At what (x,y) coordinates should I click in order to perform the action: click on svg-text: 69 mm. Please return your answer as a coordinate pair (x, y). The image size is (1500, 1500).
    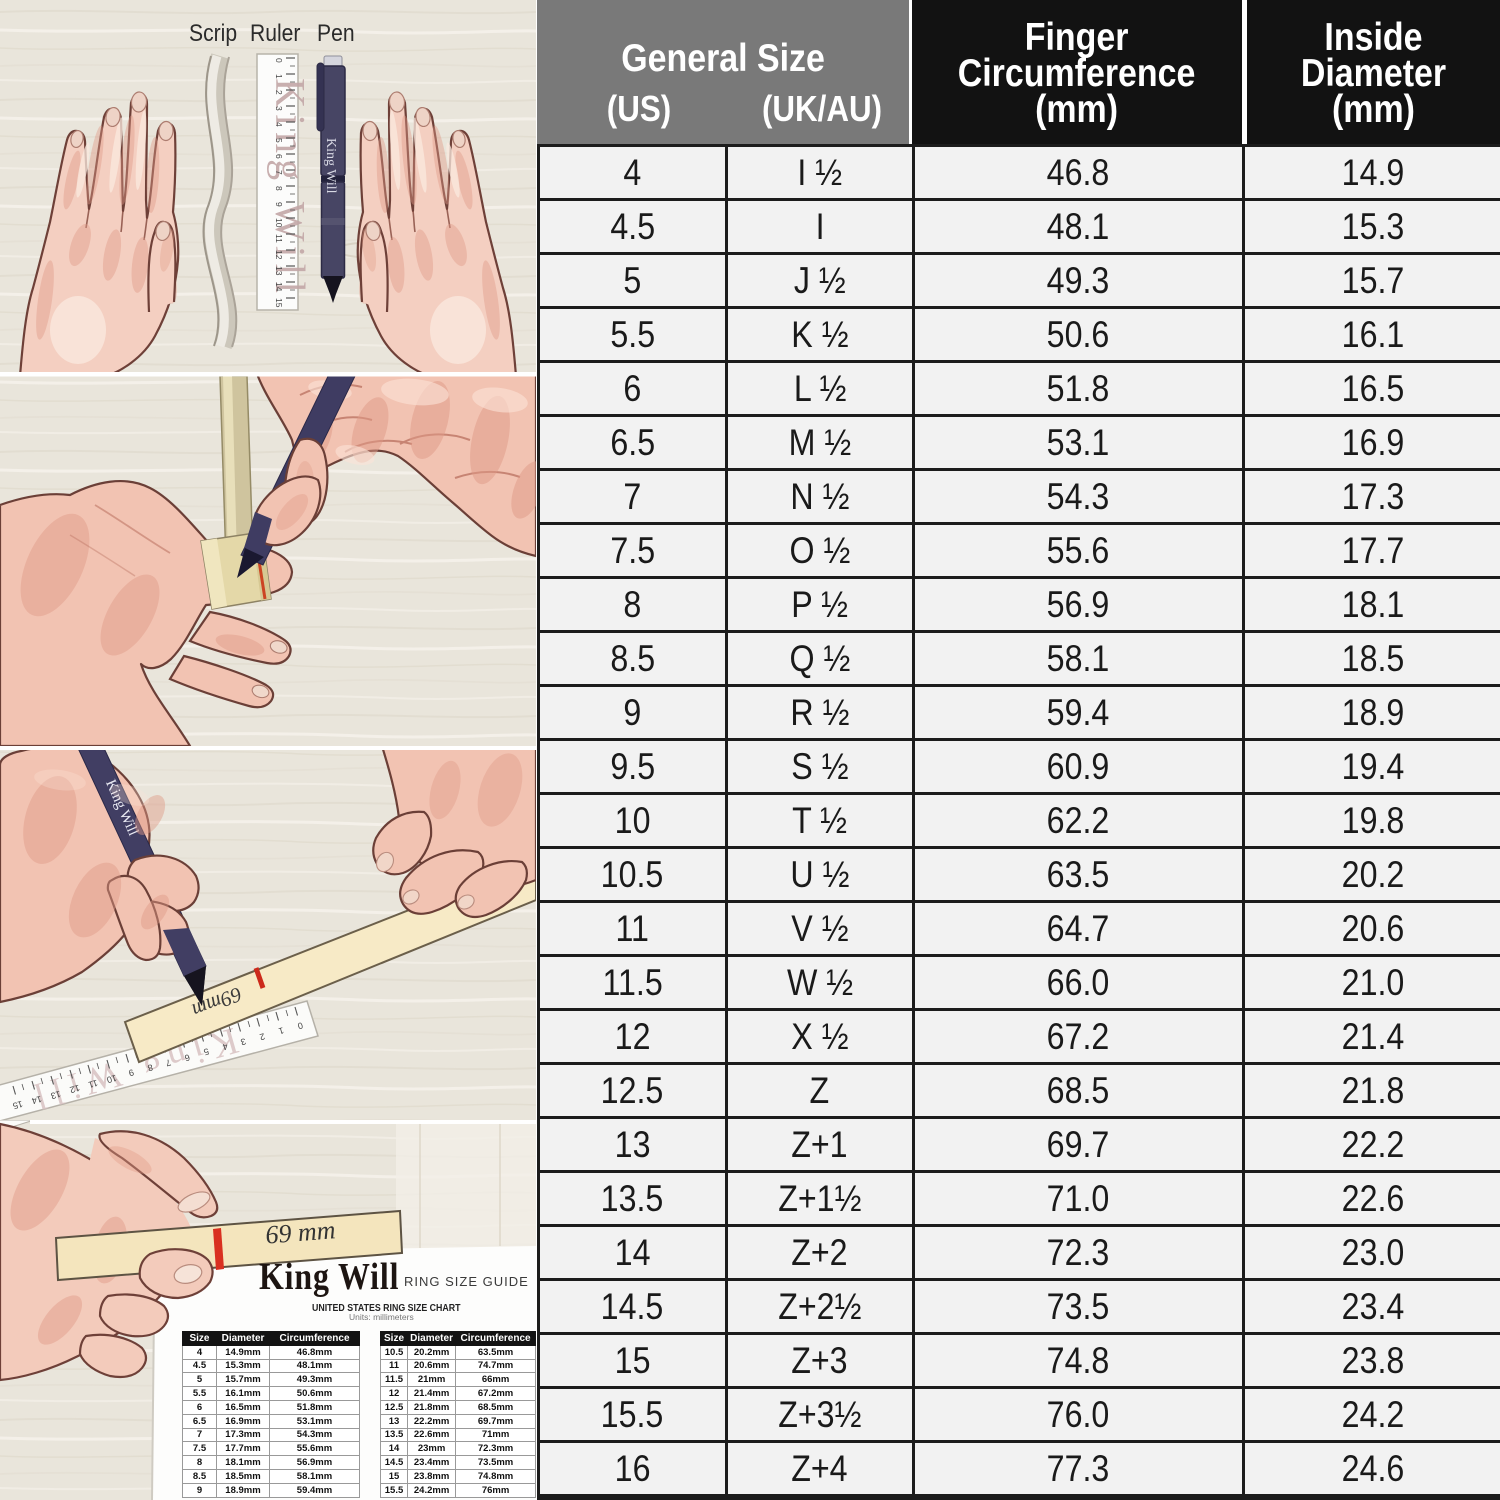
    Looking at the image, I should click on (300, 1232).